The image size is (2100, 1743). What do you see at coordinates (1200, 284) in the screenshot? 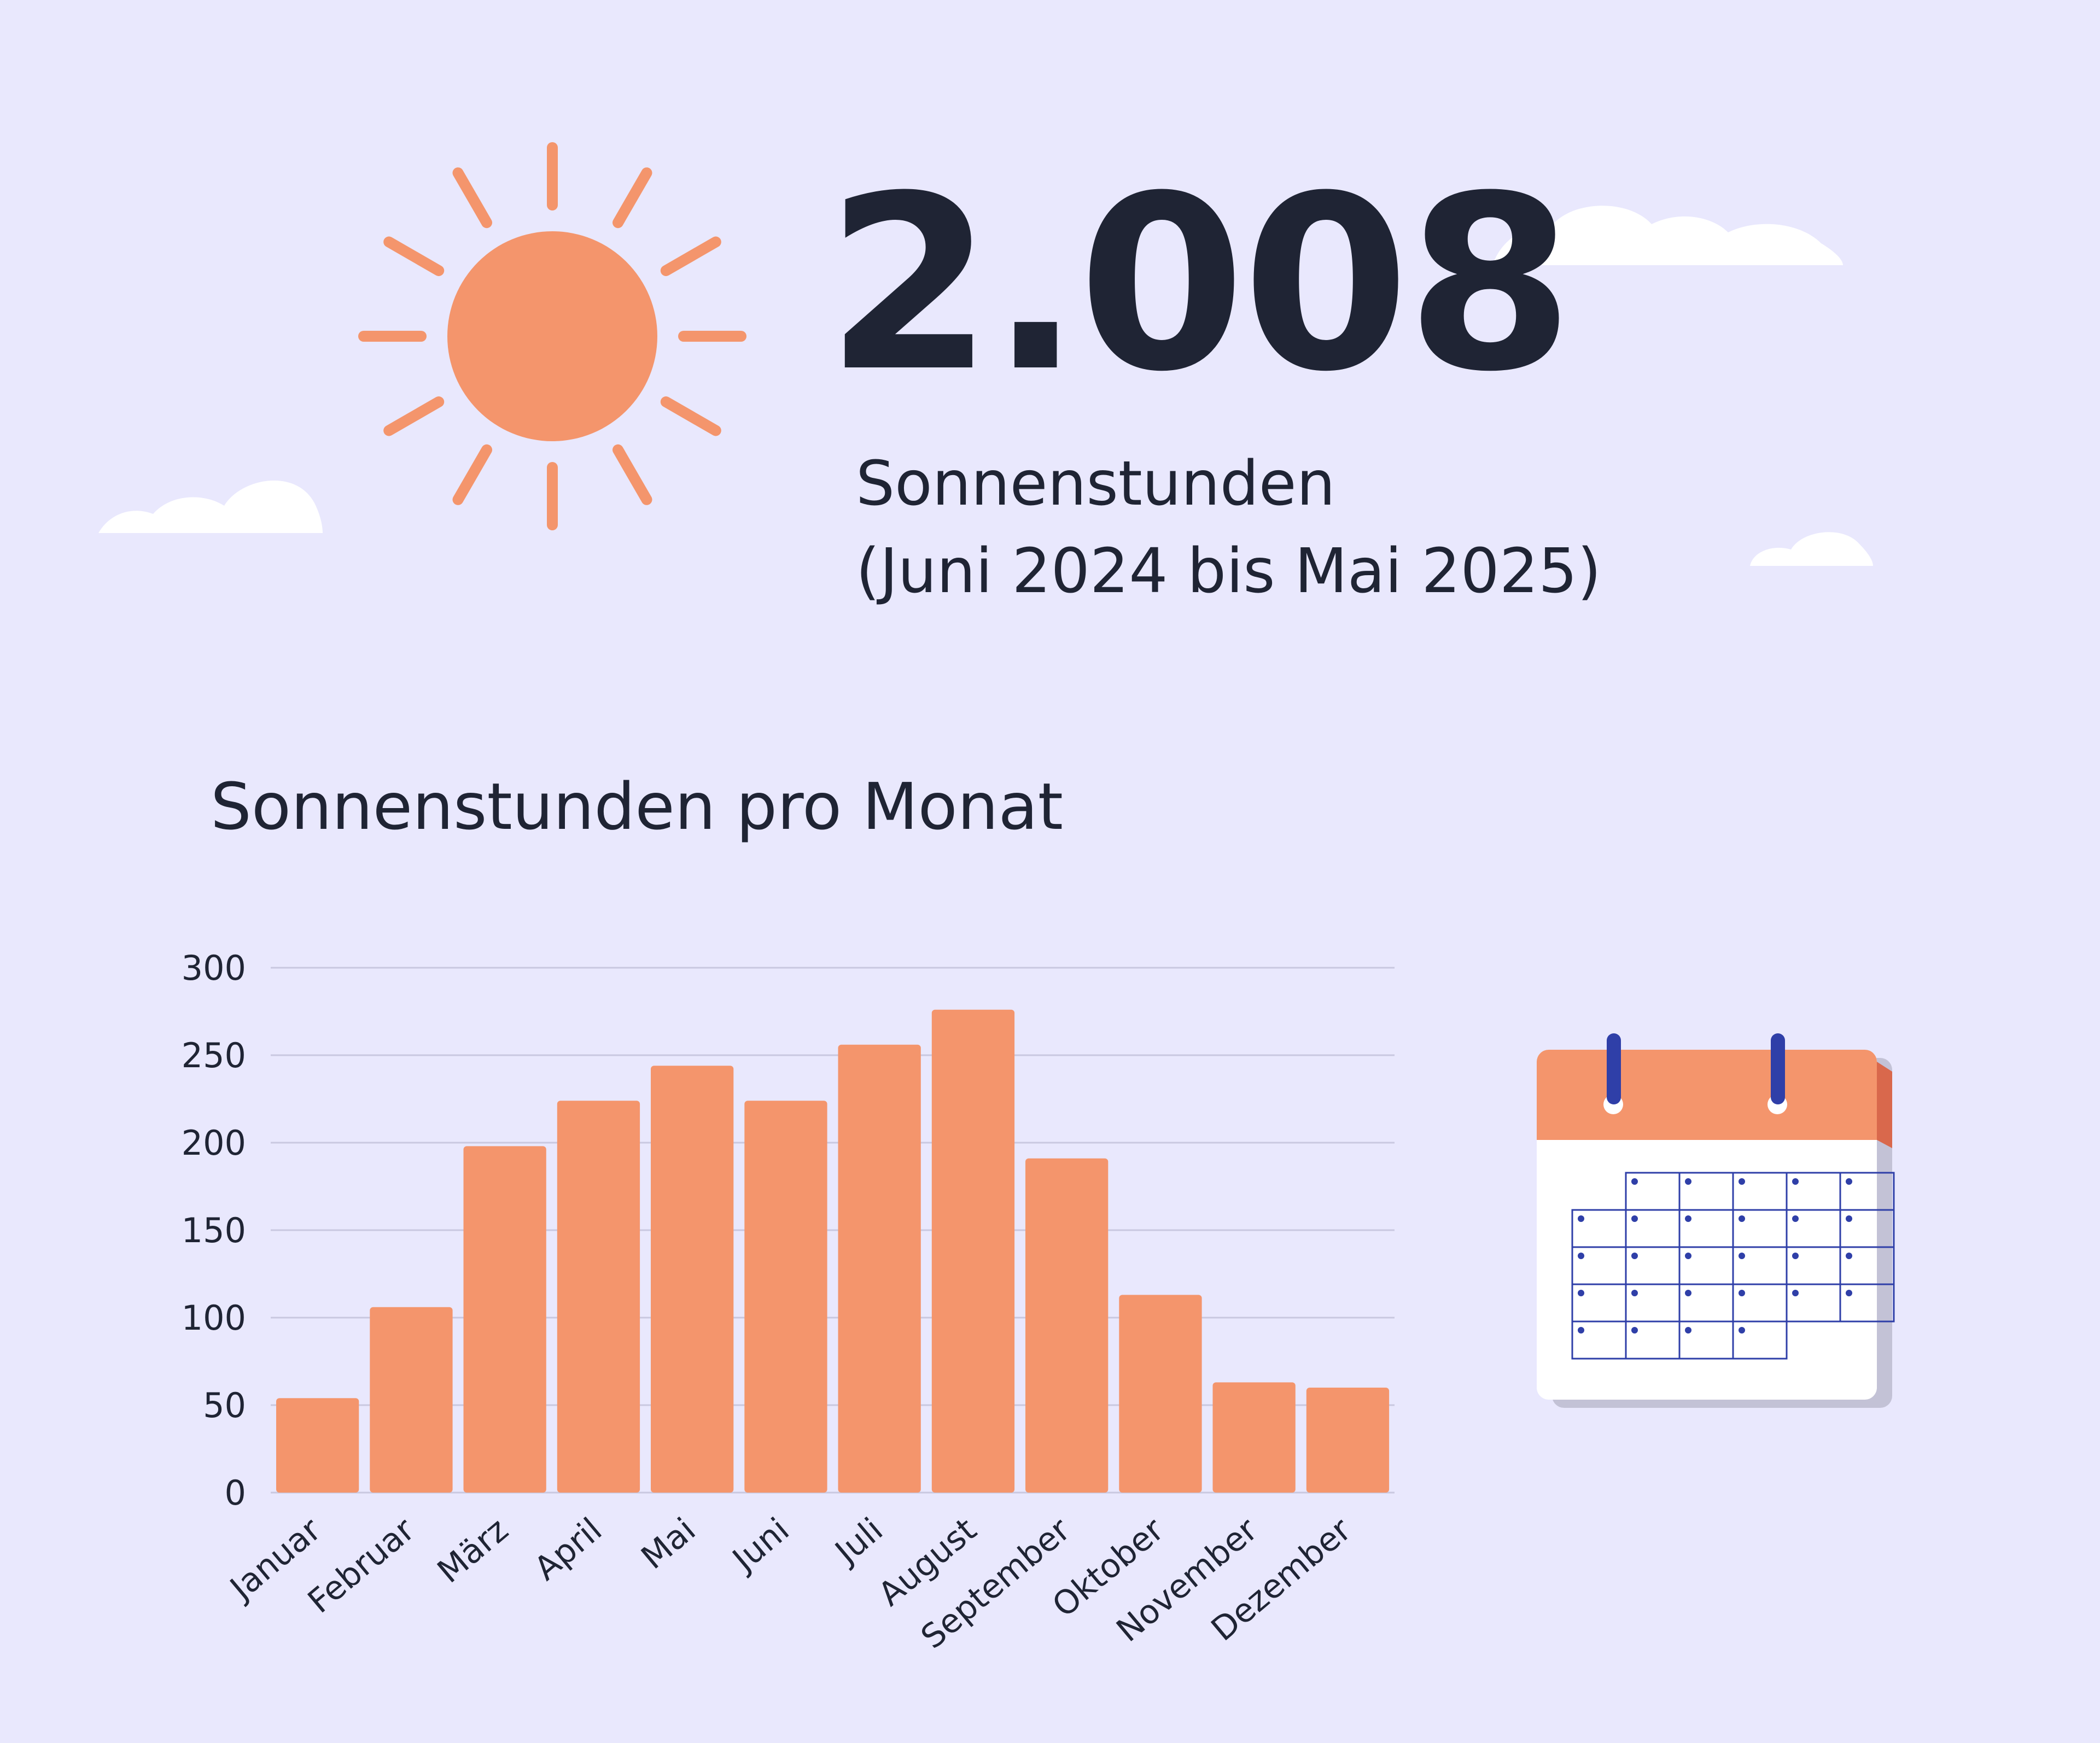
I see `total-sunshine-hours: 2.008` at bounding box center [1200, 284].